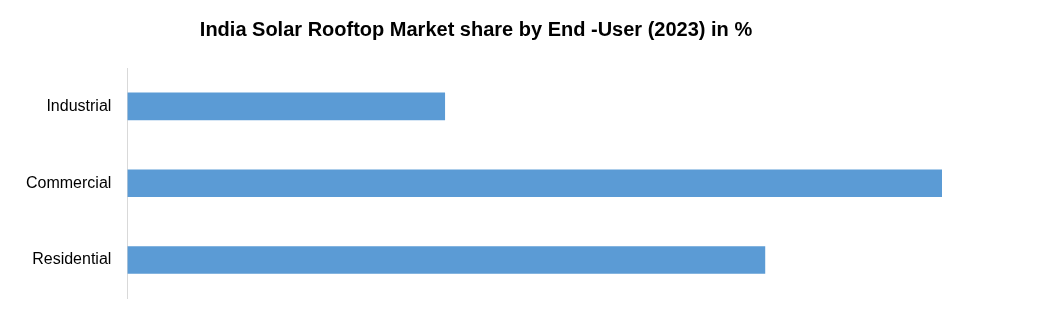  What do you see at coordinates (476, 28) in the screenshot?
I see `chart-title: India Solar Rooftop Market share by End -User (2023) in %` at bounding box center [476, 28].